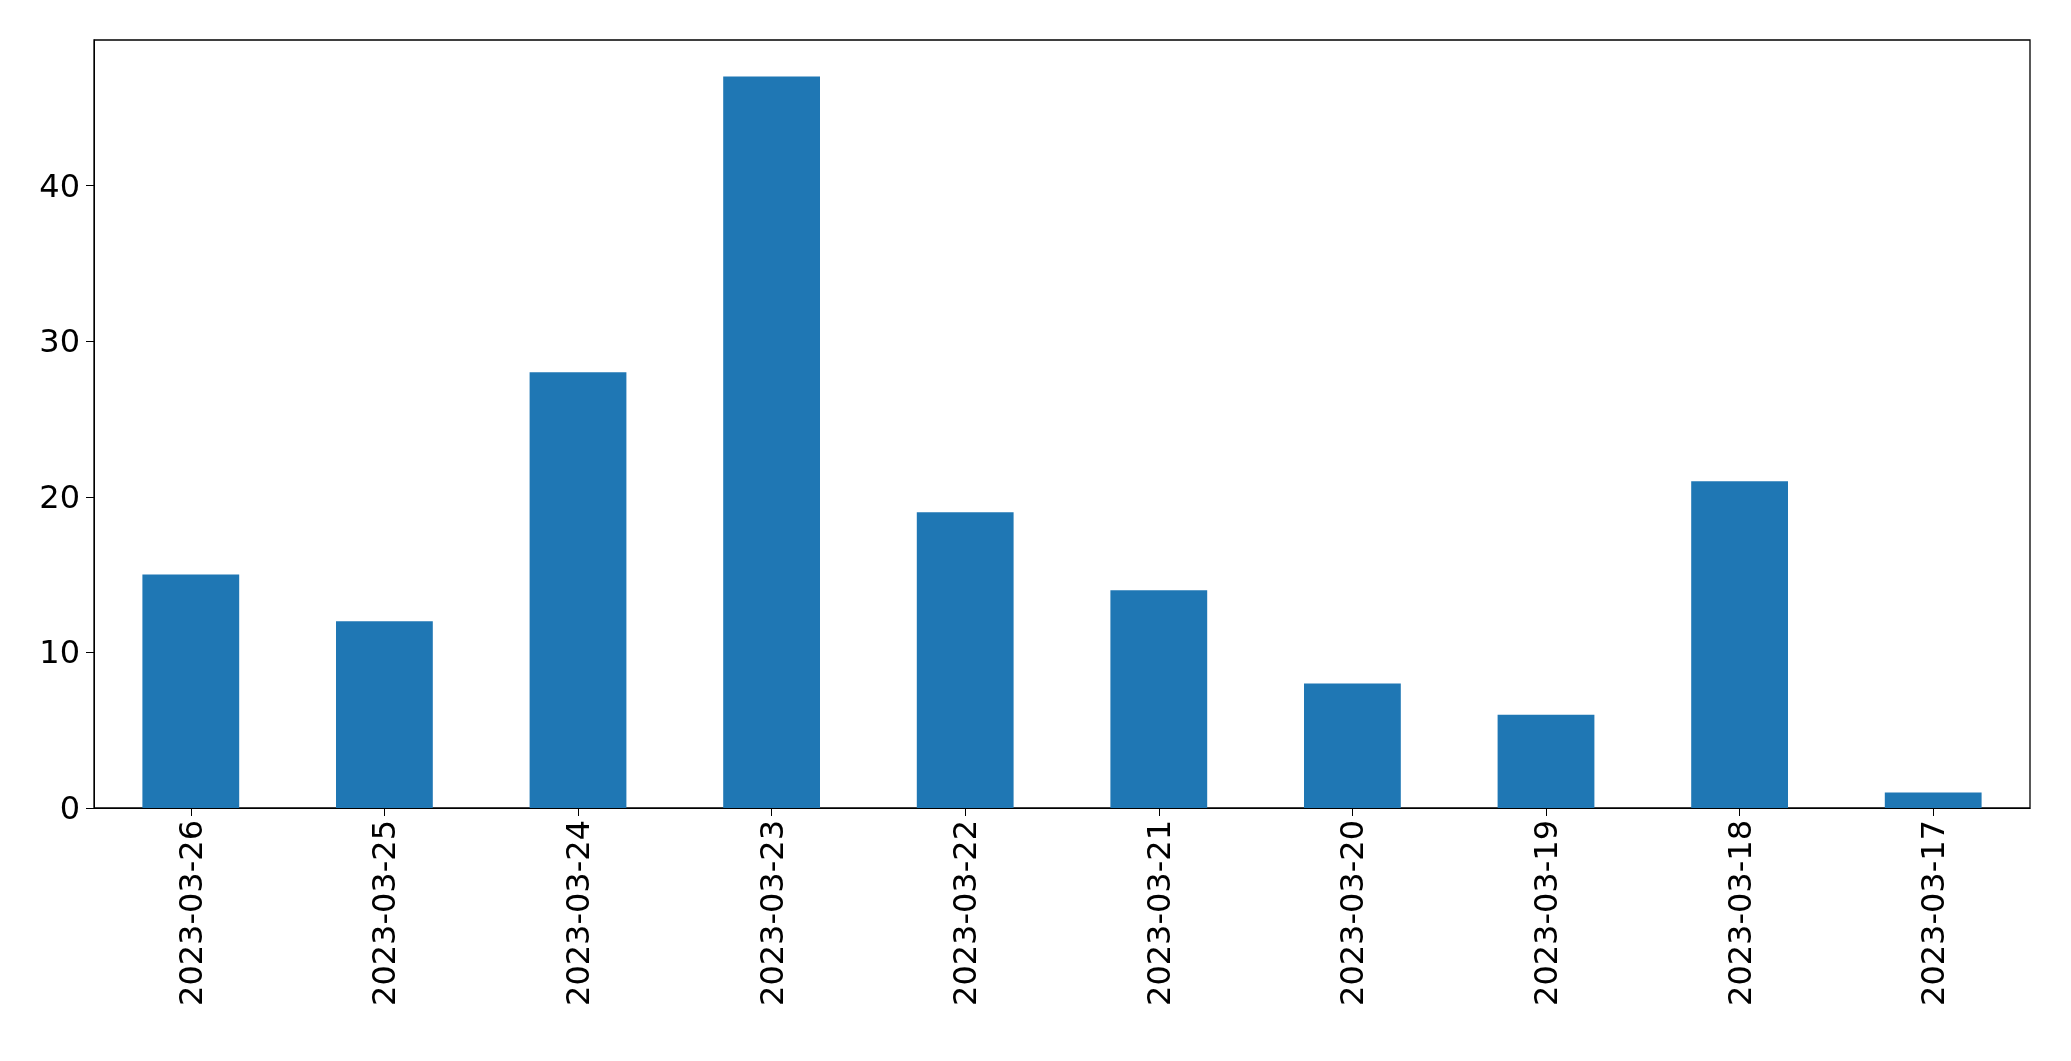 The width and height of the screenshot is (2071, 1061). What do you see at coordinates (59, 496) in the screenshot?
I see `y-tick-label: 20` at bounding box center [59, 496].